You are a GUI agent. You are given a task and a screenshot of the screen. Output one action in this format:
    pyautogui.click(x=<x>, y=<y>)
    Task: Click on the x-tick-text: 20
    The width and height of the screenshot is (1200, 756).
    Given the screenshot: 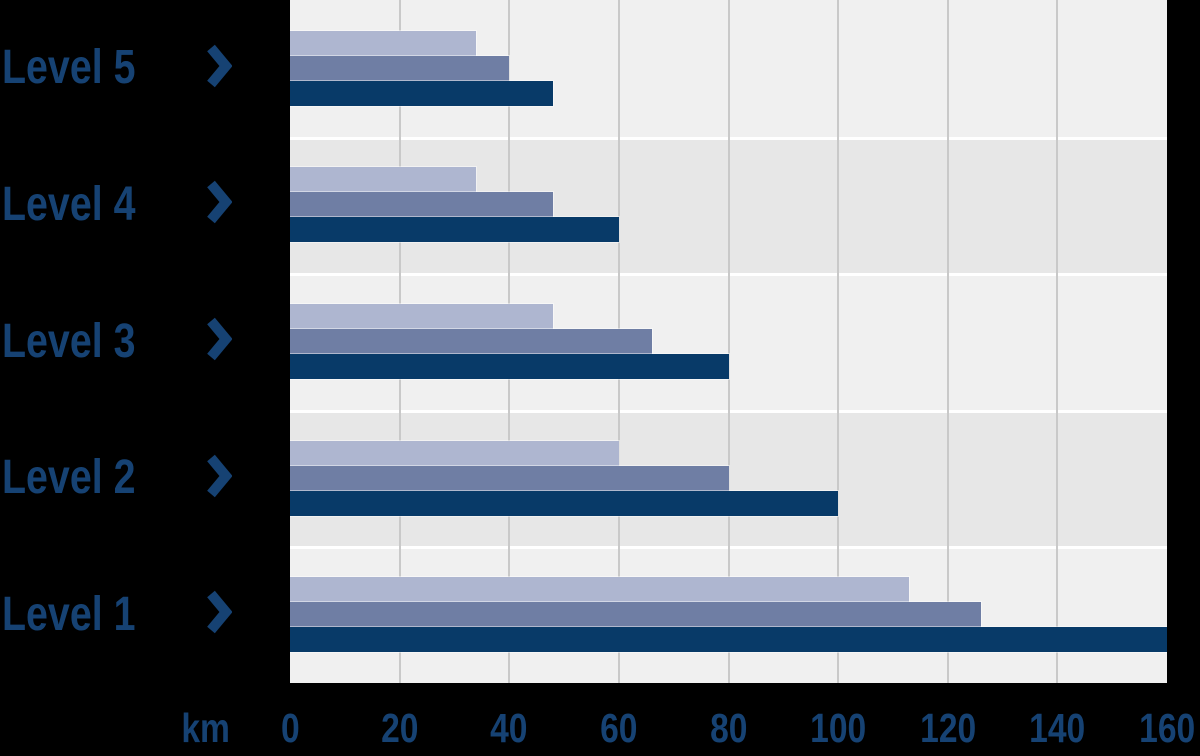 What is the action you would take?
    pyautogui.click(x=399, y=728)
    